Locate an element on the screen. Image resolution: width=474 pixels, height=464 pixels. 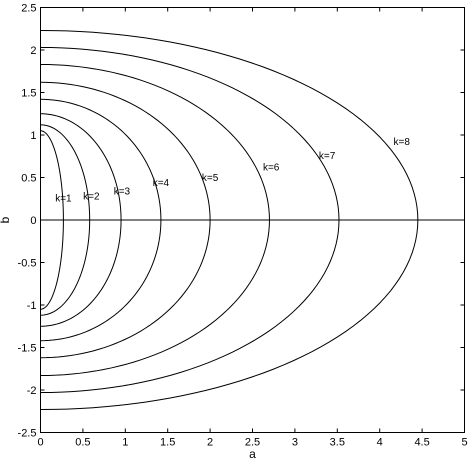
x-tick-label: 0 is located at coordinates (40, 443).